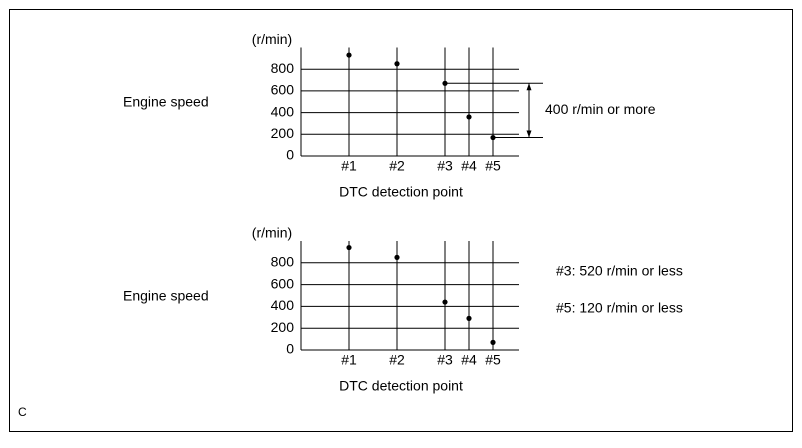 This screenshot has width=802, height=448. What do you see at coordinates (619, 308) in the screenshot?
I see `annotation: #5: 120 r/min or less` at bounding box center [619, 308].